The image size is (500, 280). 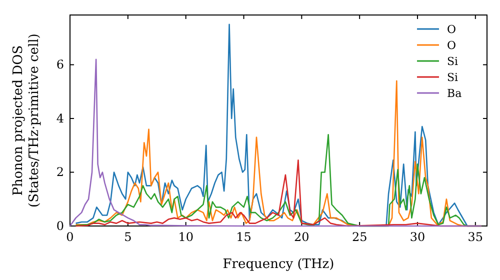 I want to click on y-tick-label: 6, so click(x=60, y=65).